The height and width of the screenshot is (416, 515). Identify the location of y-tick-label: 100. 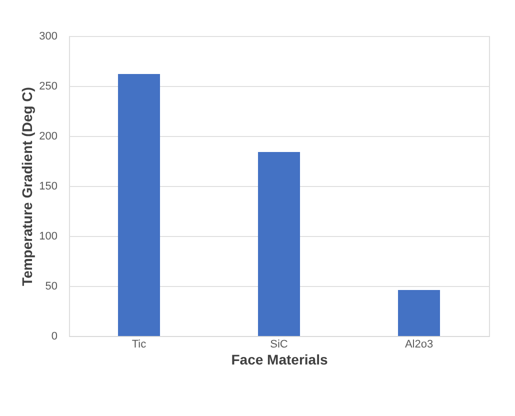
(48, 236).